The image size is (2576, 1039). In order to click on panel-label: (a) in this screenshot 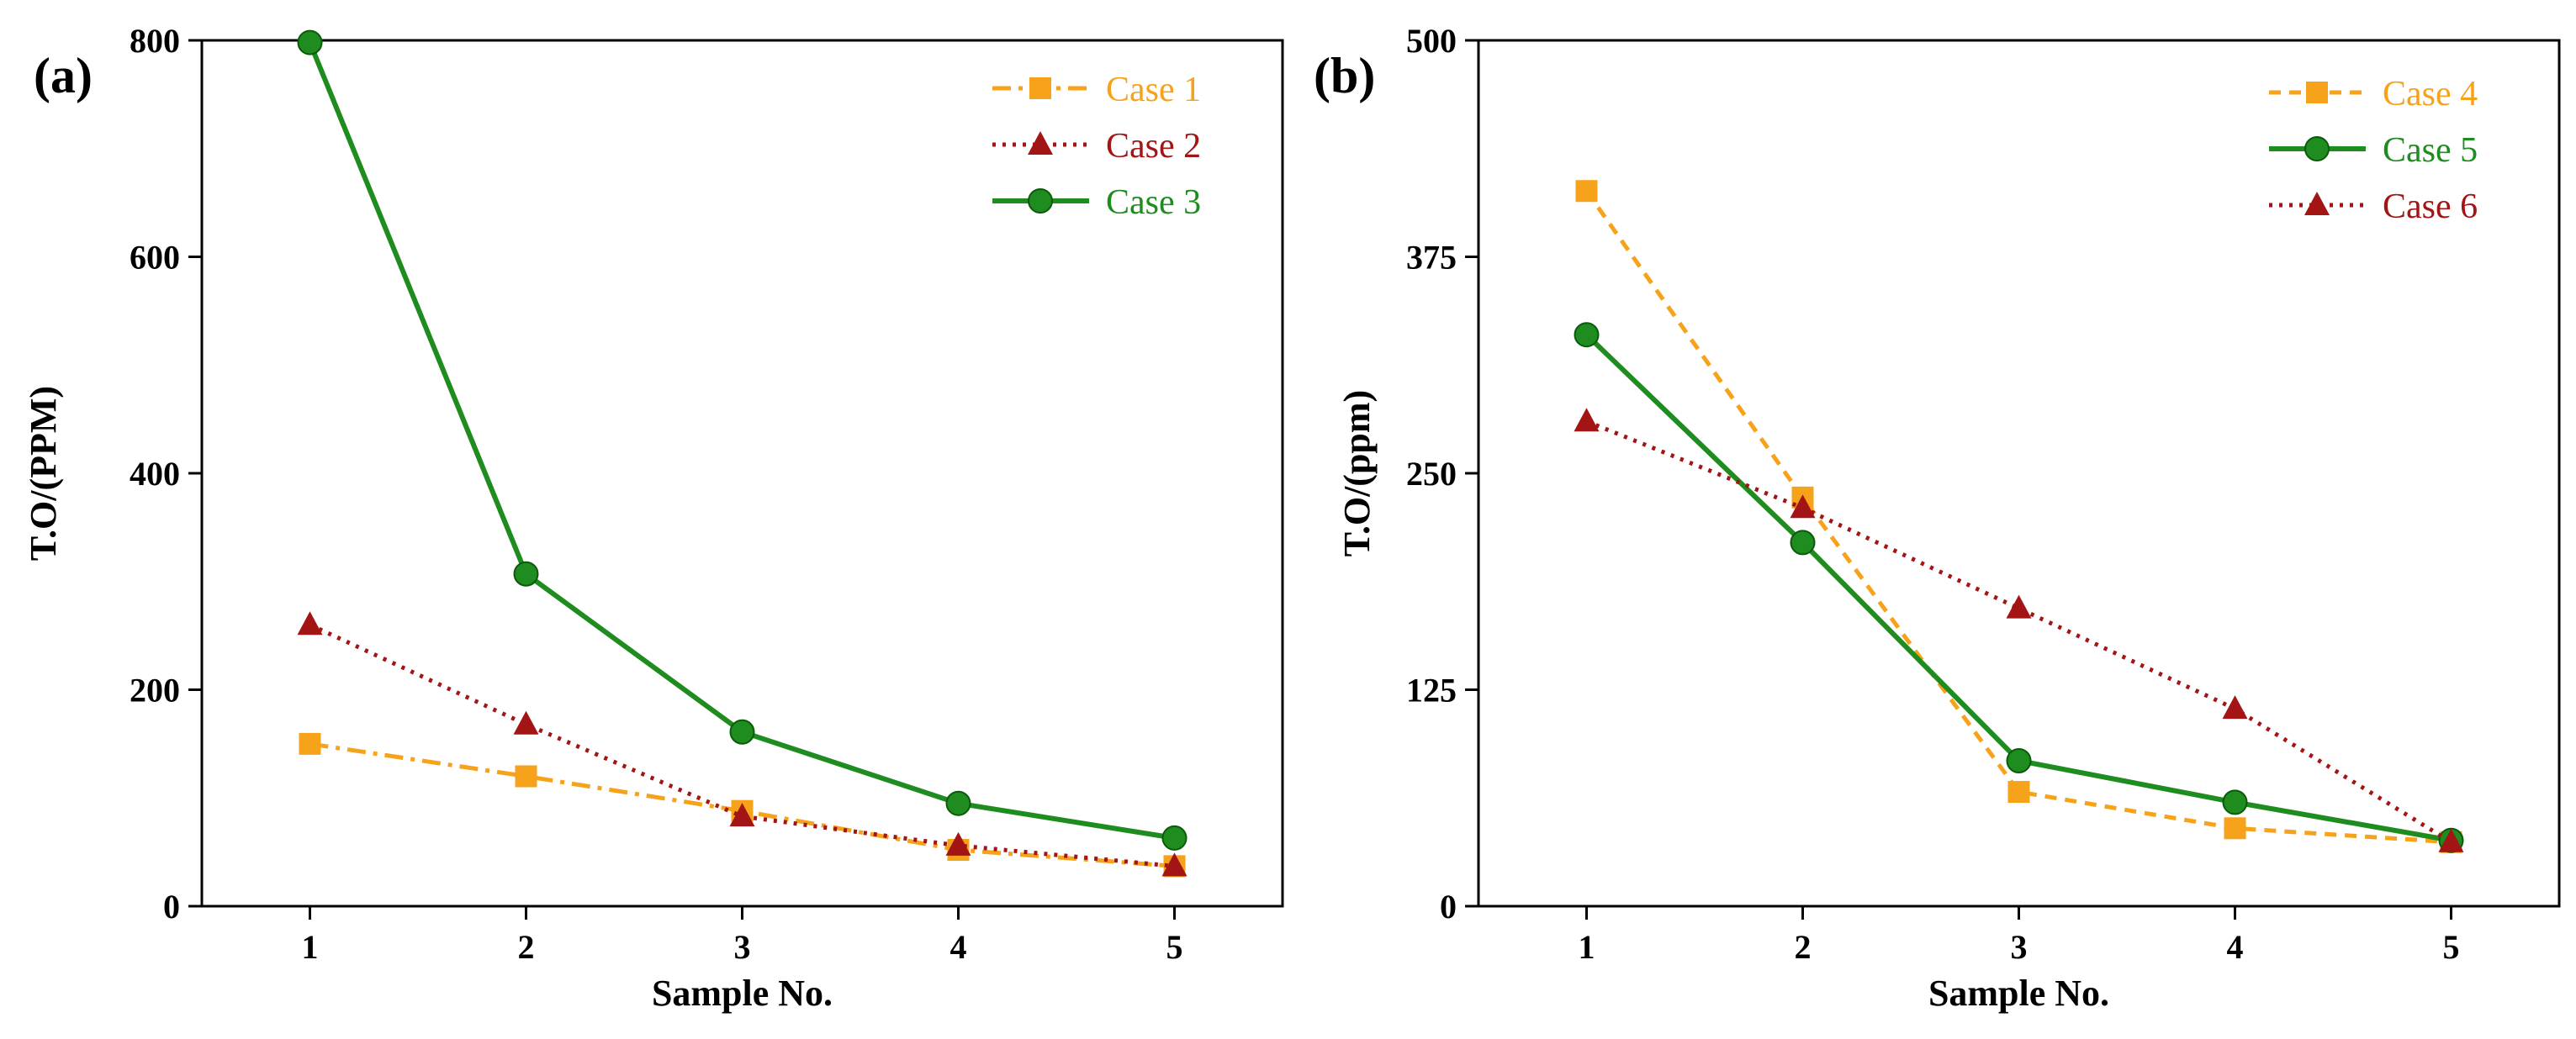, I will do `click(63, 76)`.